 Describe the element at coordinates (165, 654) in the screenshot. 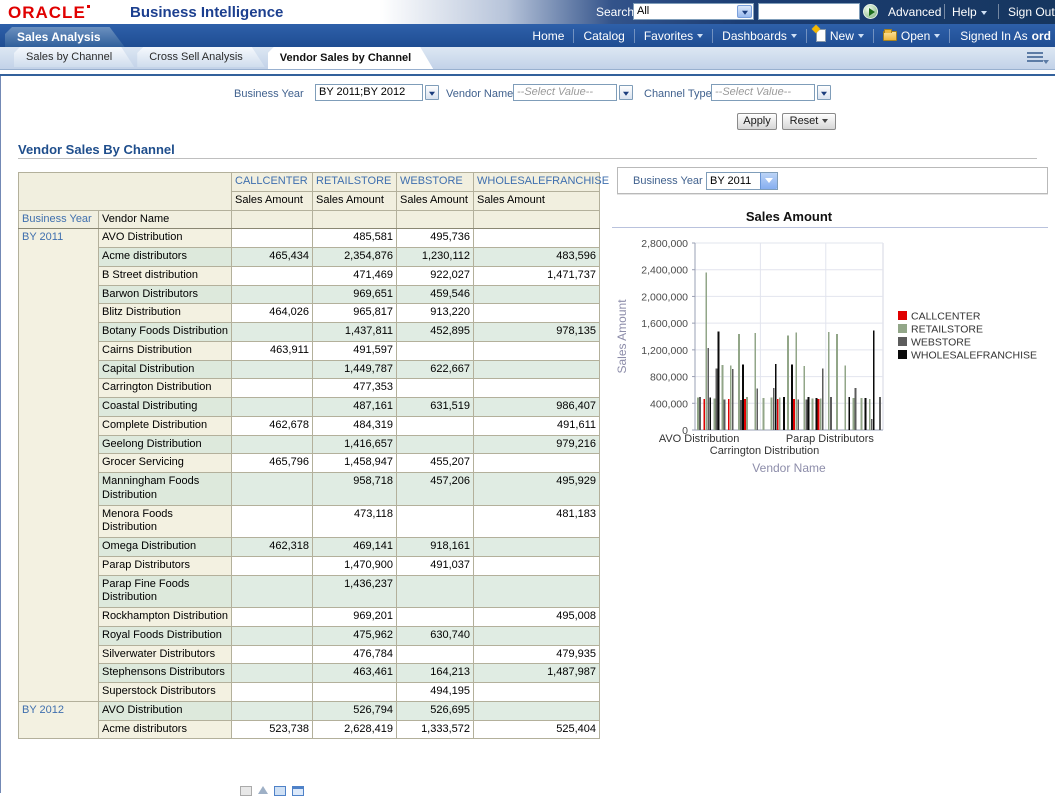

I see `vendor-name-cell: Silverwater Distributors` at that location.